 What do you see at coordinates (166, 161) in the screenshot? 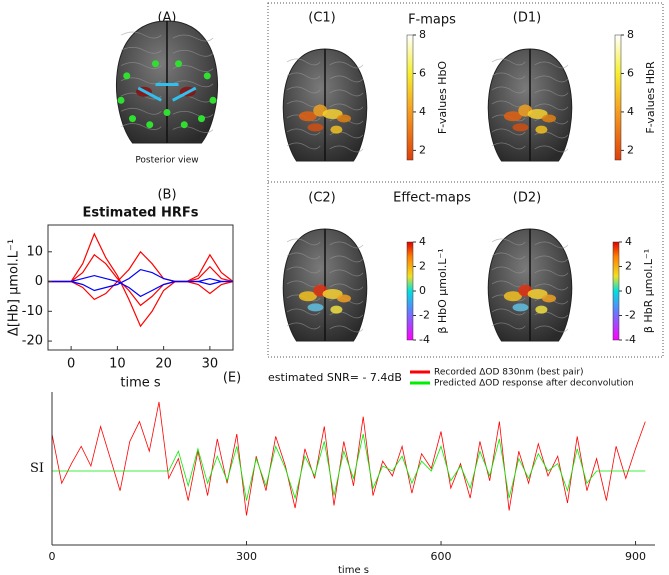
I see `caption: Posterior view` at bounding box center [166, 161].